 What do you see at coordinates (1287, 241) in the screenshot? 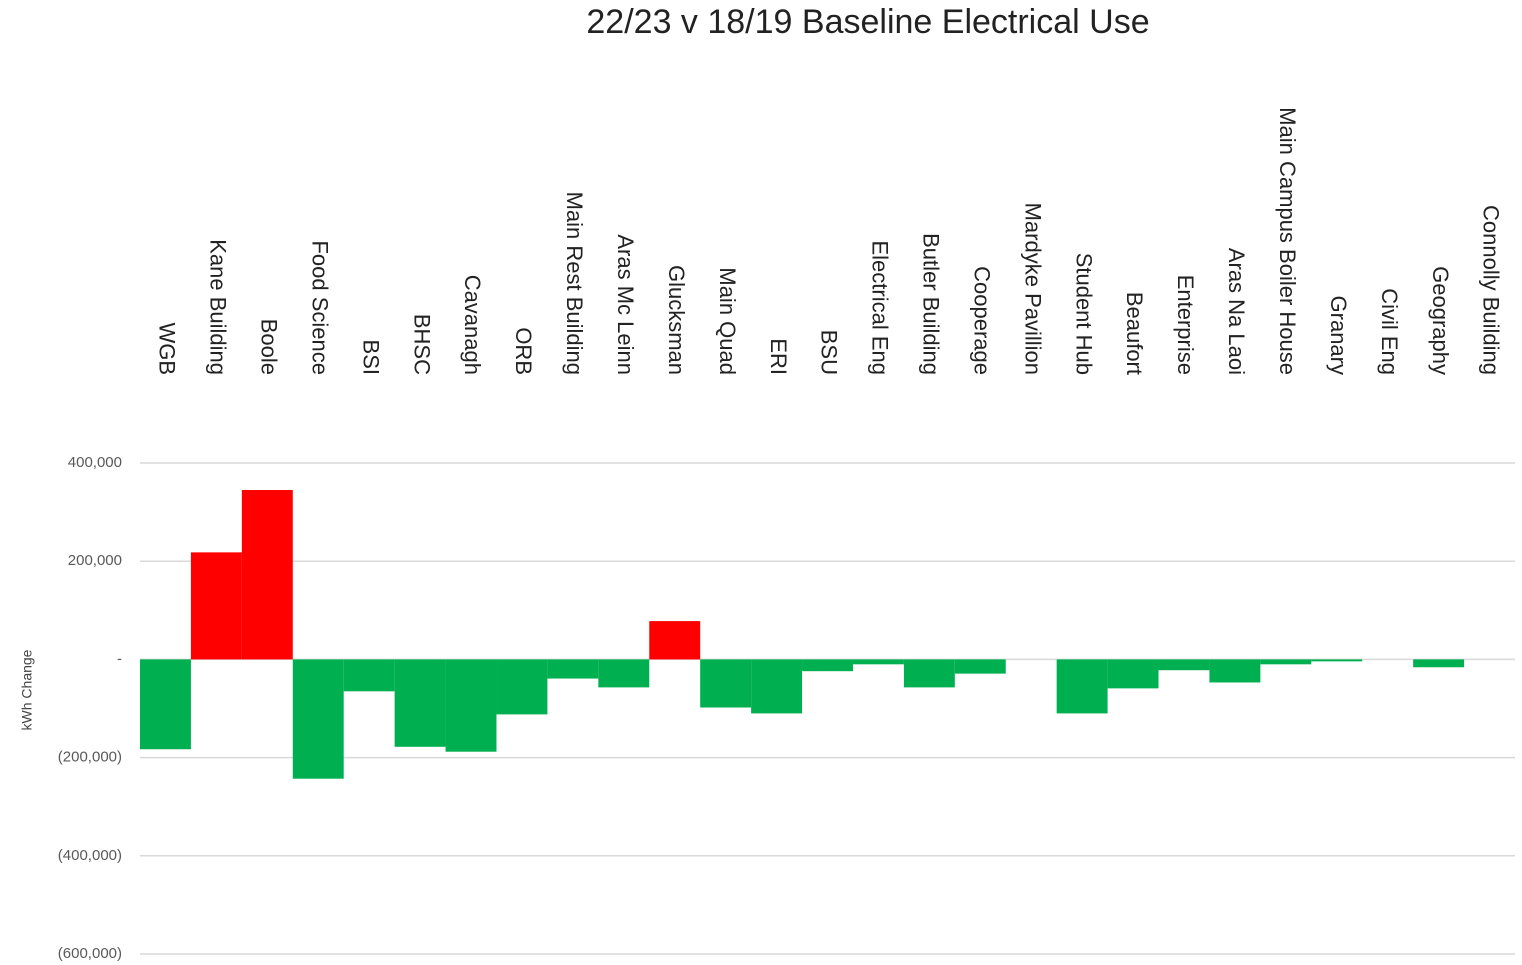
I see `x-tick-label: Main Campus Boiler House` at bounding box center [1287, 241].